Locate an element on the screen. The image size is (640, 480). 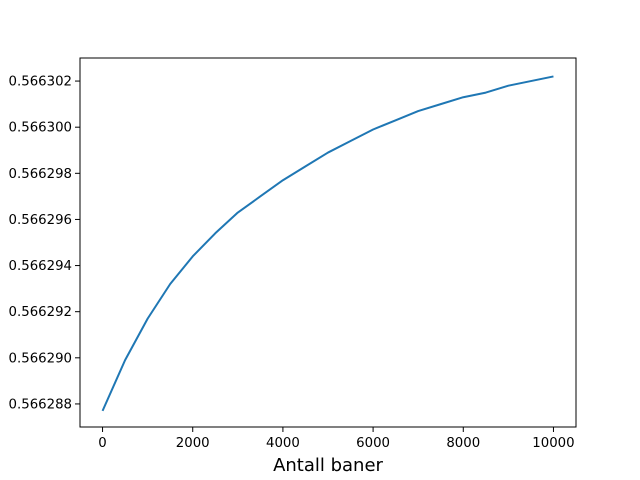
x-tick-label: 10000 is located at coordinates (553, 443).